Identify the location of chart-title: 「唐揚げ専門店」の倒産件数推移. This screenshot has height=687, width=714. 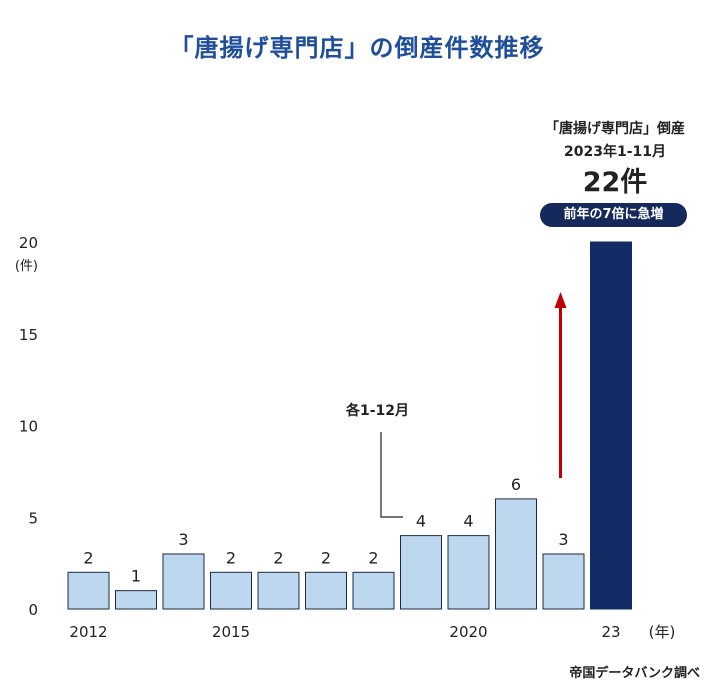
(357, 48).